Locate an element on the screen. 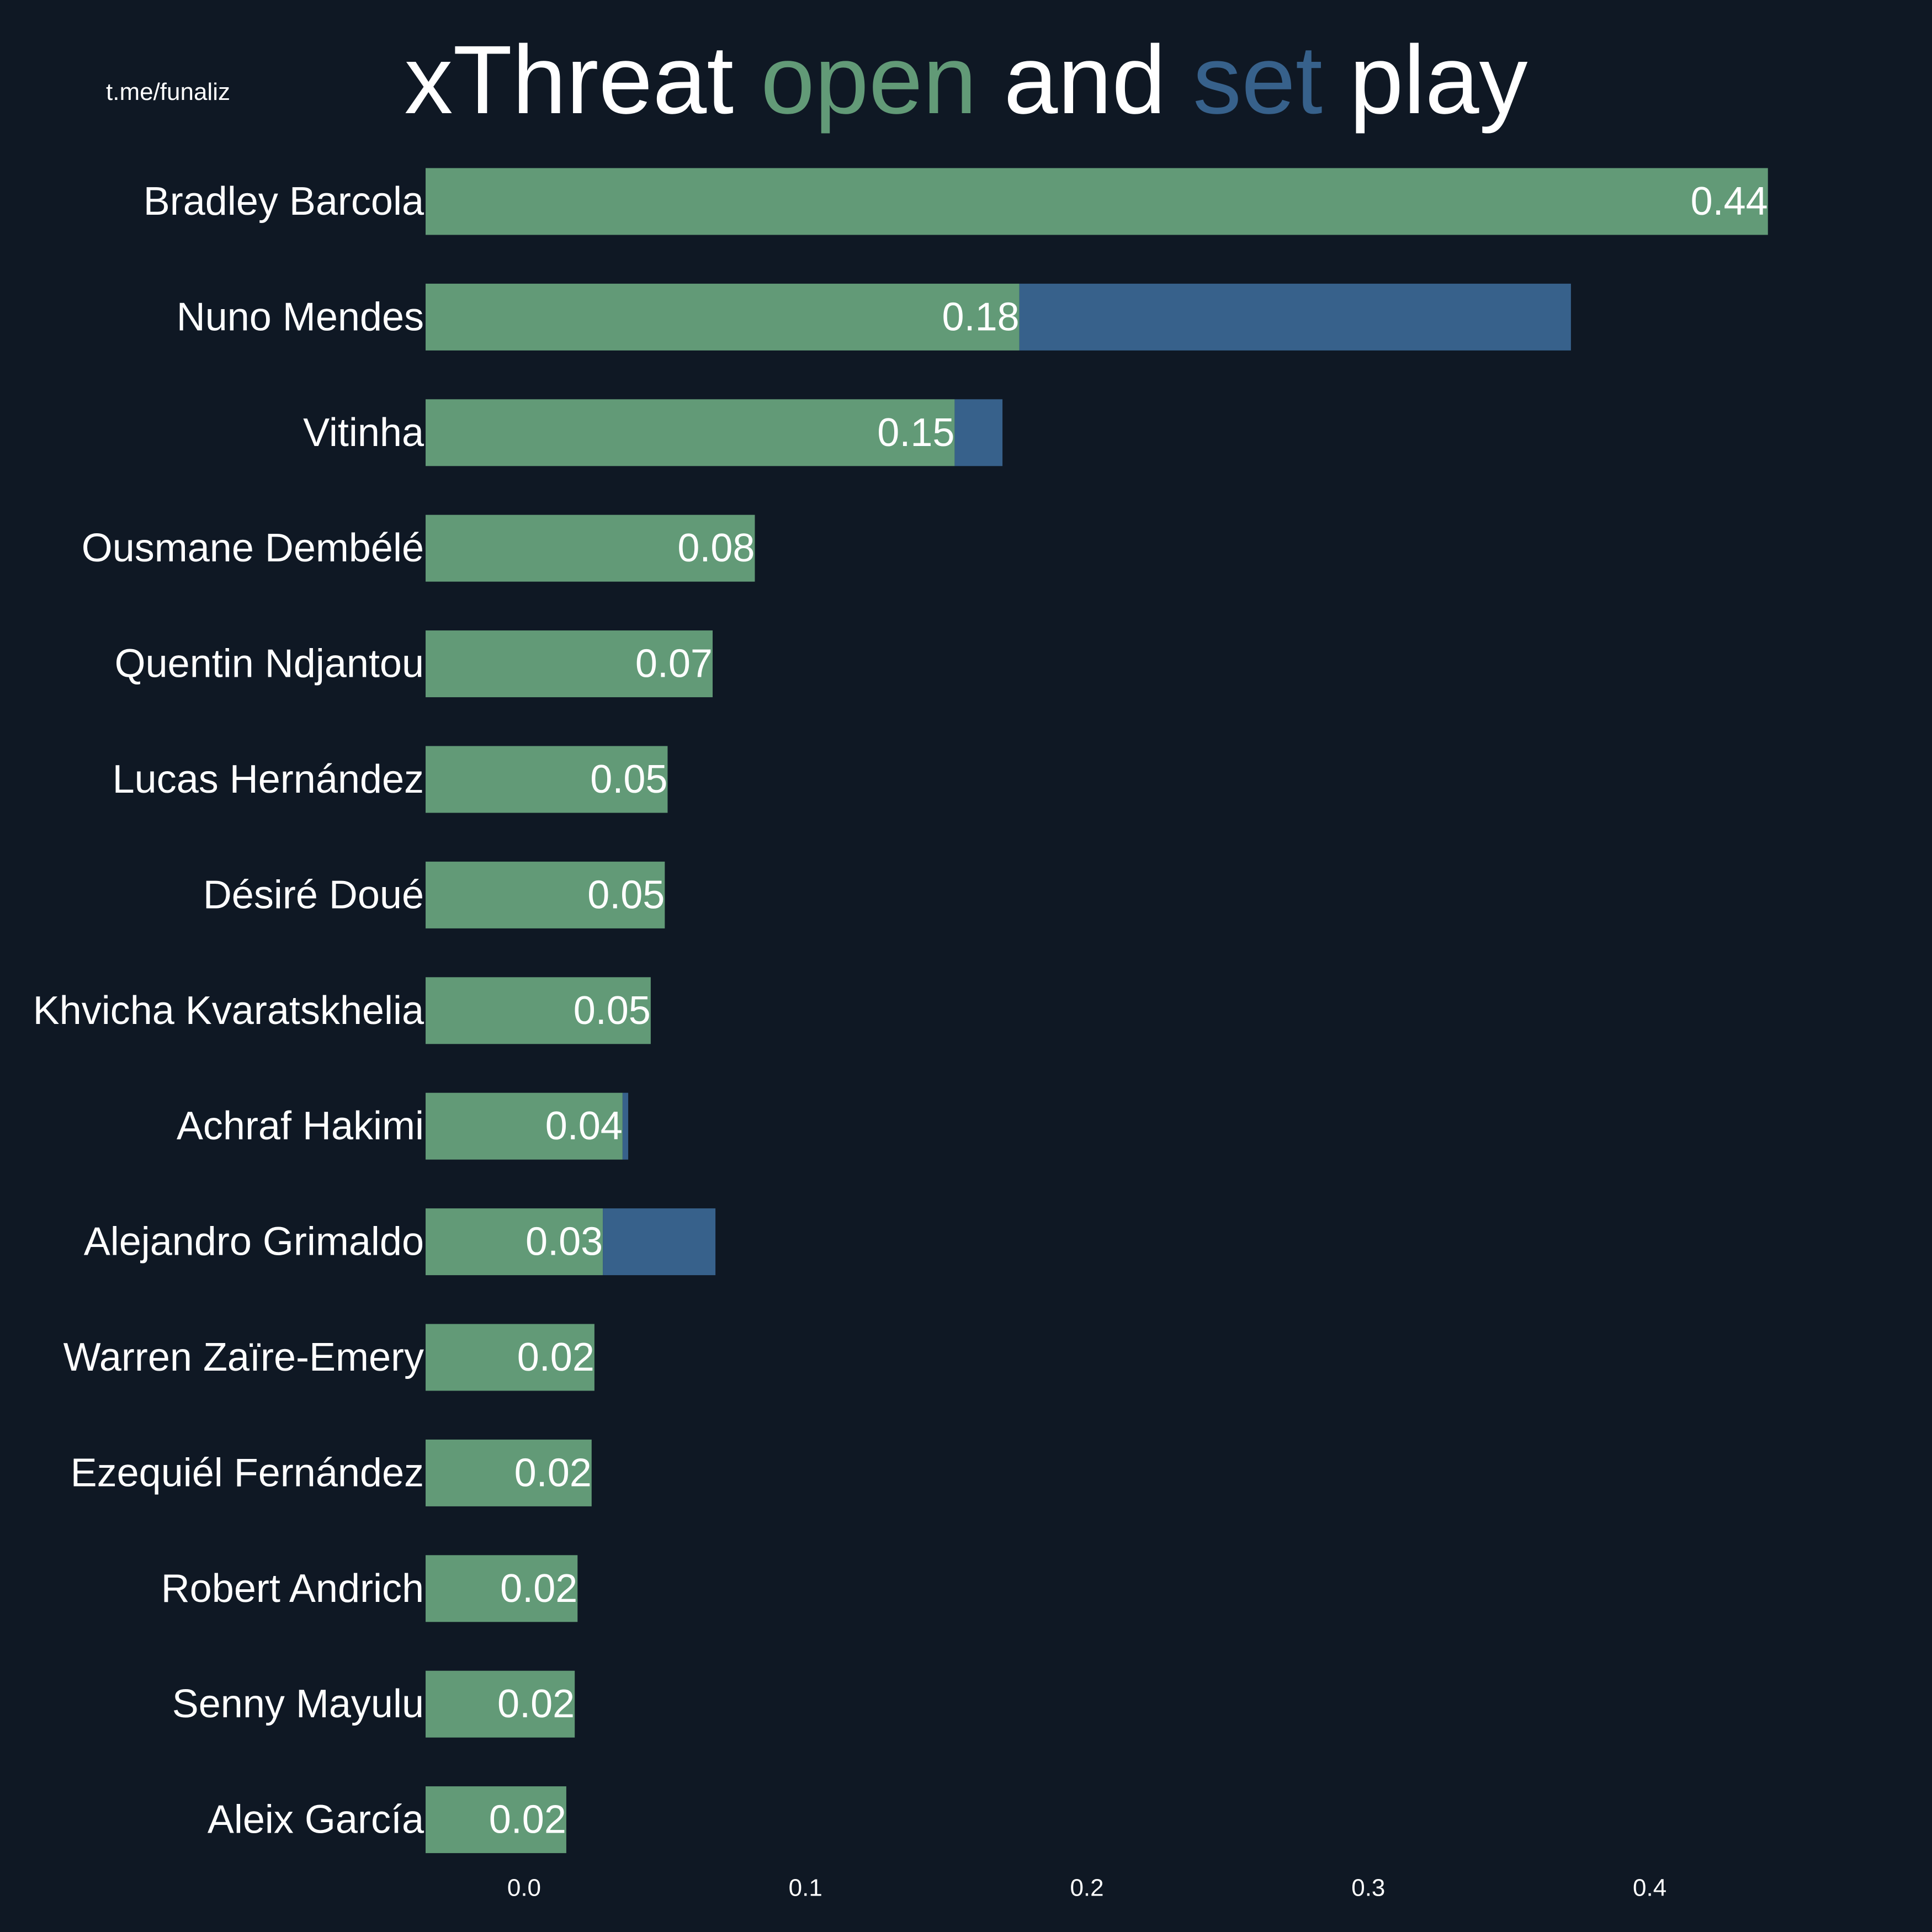 This screenshot has height=1932, width=1932. category-label: Vitinha is located at coordinates (364, 433).